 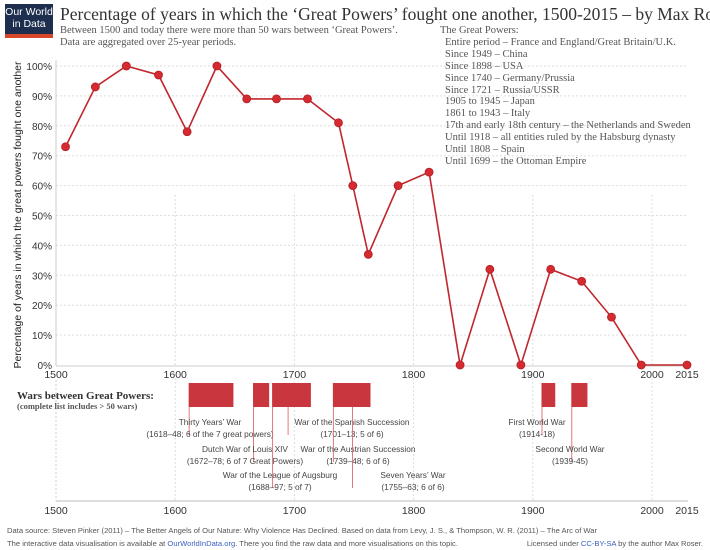 What do you see at coordinates (413, 475) in the screenshot?
I see `war-name: Seven Years’ War` at bounding box center [413, 475].